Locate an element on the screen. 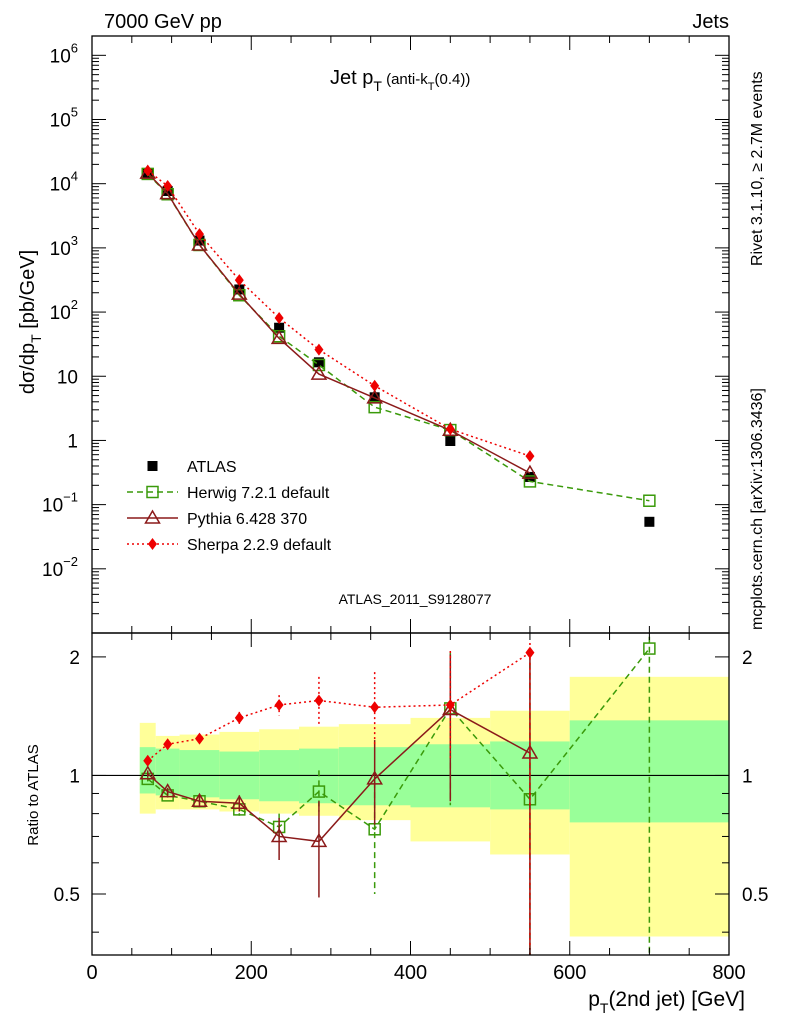 The height and width of the screenshot is (1024, 786). main-ytick-label-7: 10⁻¹ is located at coordinates (60, 503).